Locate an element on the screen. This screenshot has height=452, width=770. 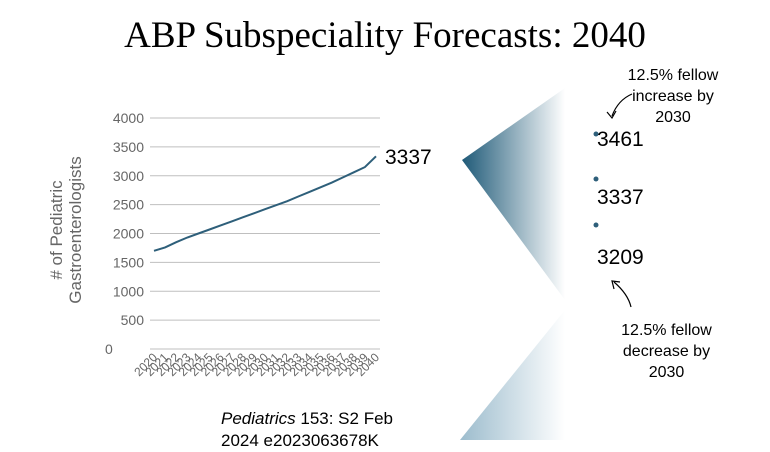
citation: Pediatrics 153: S2 Feb 2024 e2023063678K is located at coordinates (341, 430).